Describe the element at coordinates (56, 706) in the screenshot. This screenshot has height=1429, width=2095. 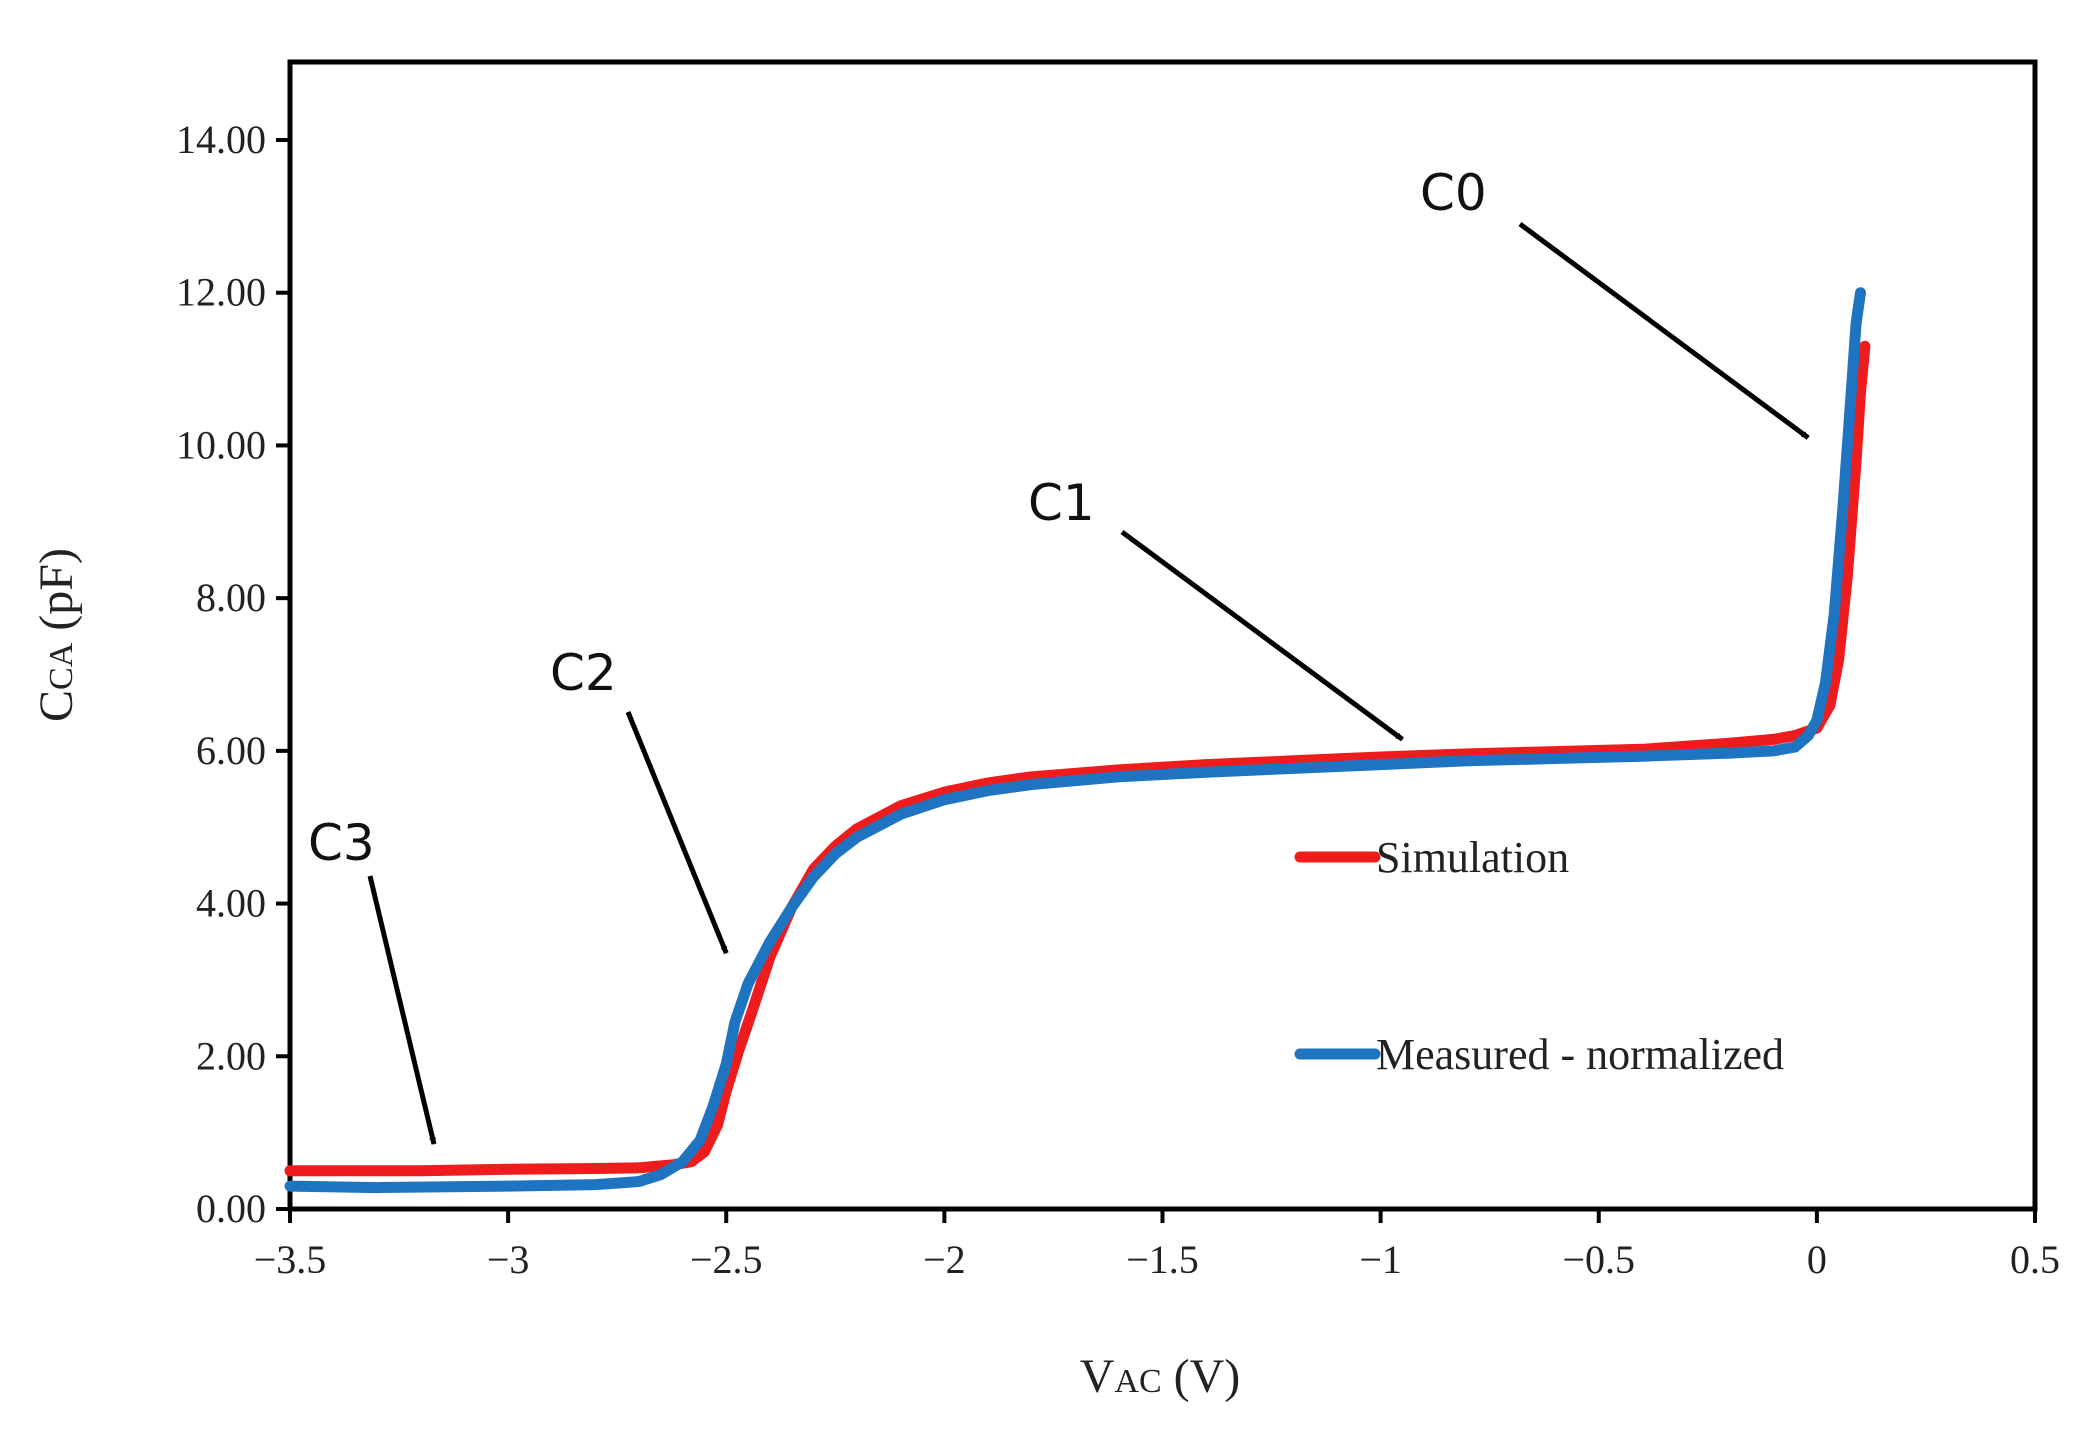
I see `y-axis-title-main: C` at that location.